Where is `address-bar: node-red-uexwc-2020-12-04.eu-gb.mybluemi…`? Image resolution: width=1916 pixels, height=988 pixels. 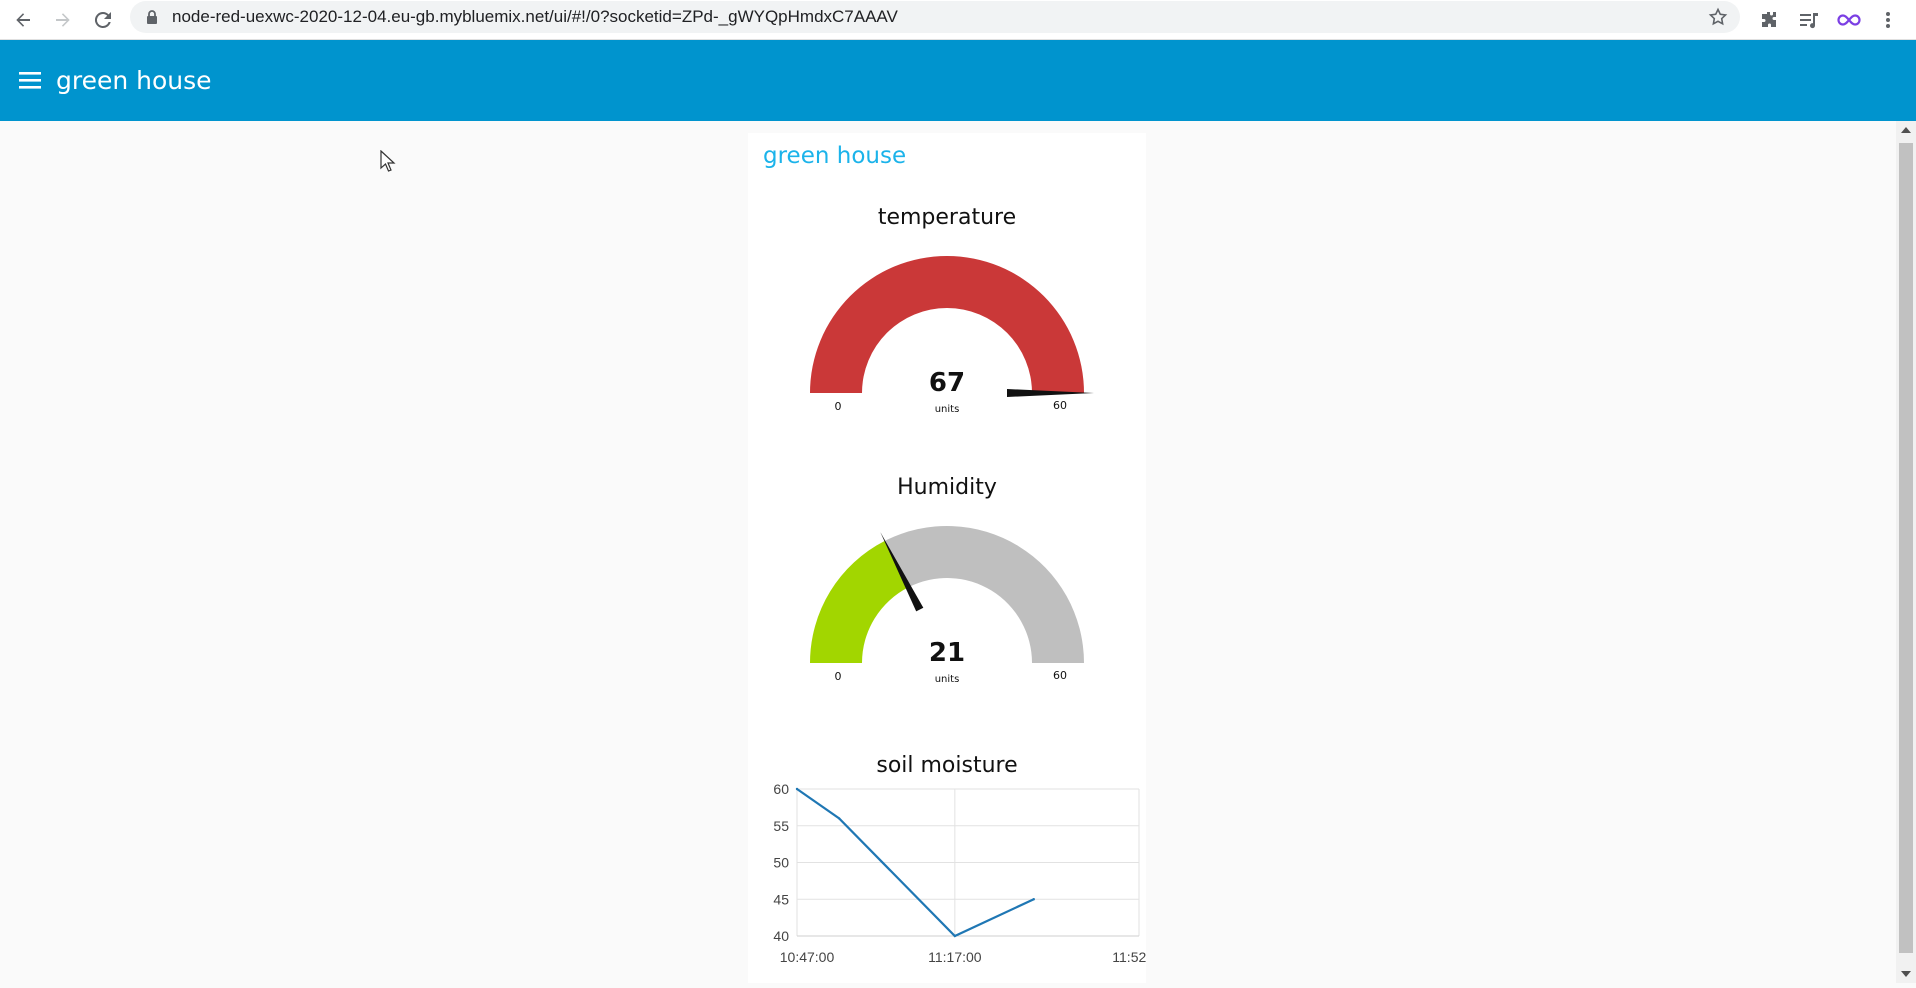 address-bar: node-red-uexwc-2020-12-04.eu-gb.mybluemi… is located at coordinates (935, 17).